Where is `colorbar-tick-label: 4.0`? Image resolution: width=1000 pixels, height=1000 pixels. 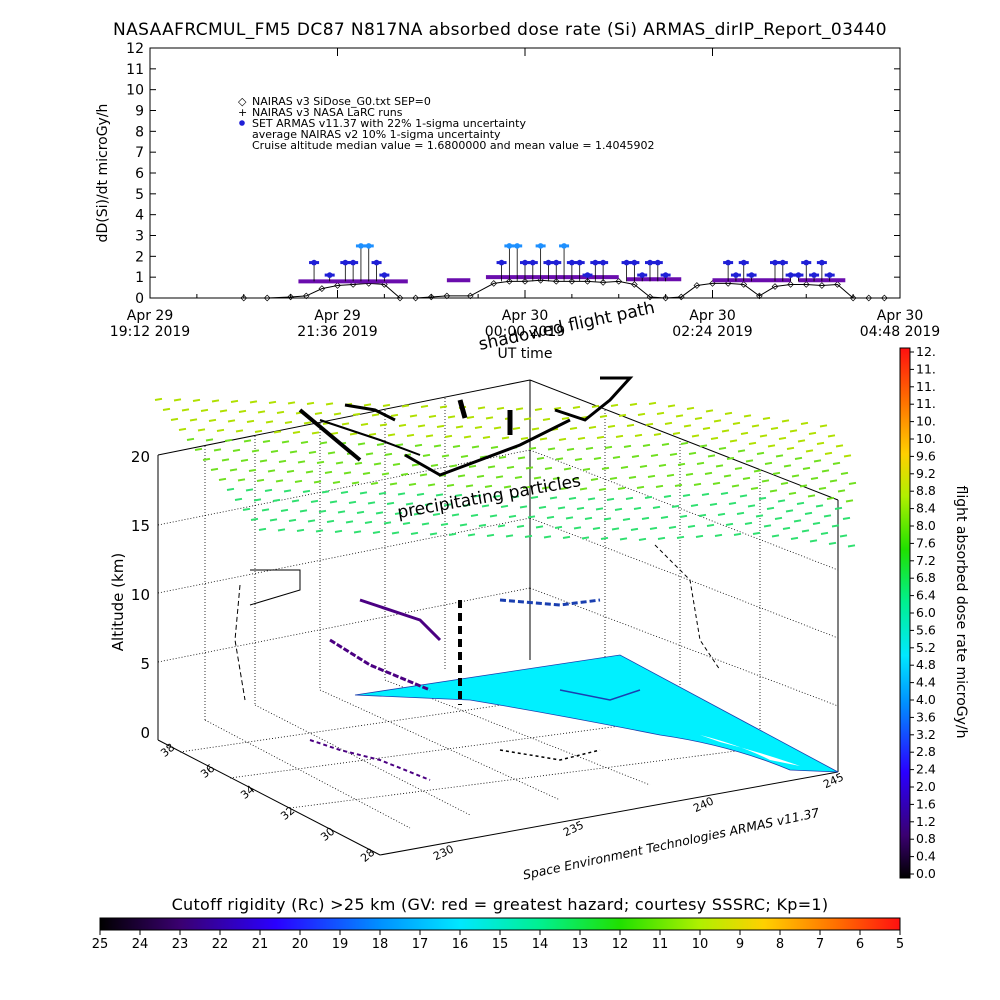 colorbar-tick-label: 4.0 is located at coordinates (926, 699).